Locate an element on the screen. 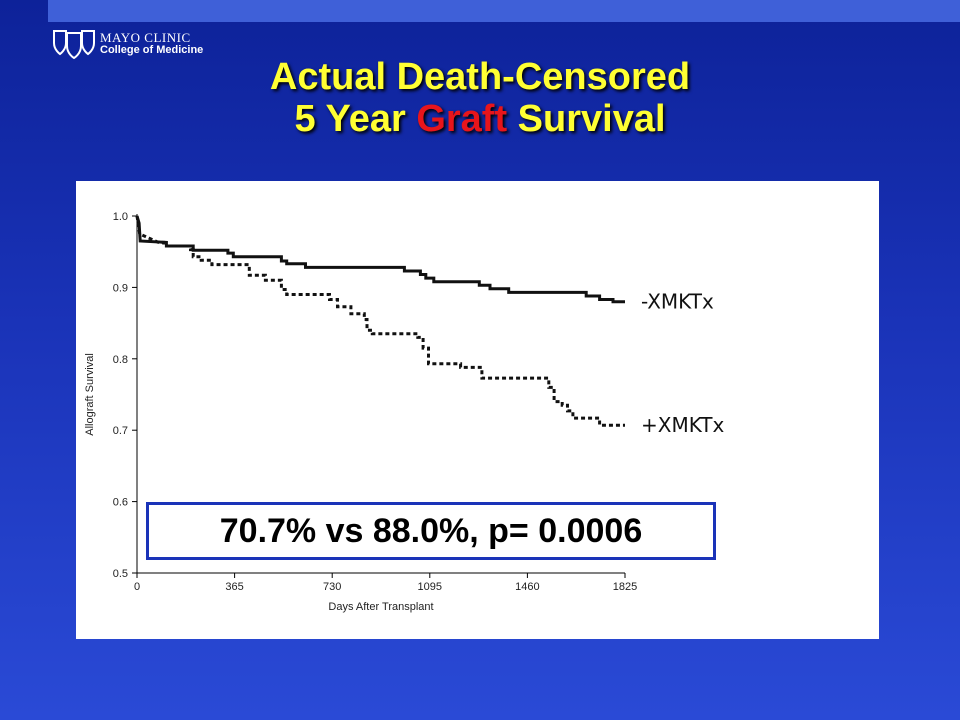  x-tick-label: 730 is located at coordinates (332, 587).